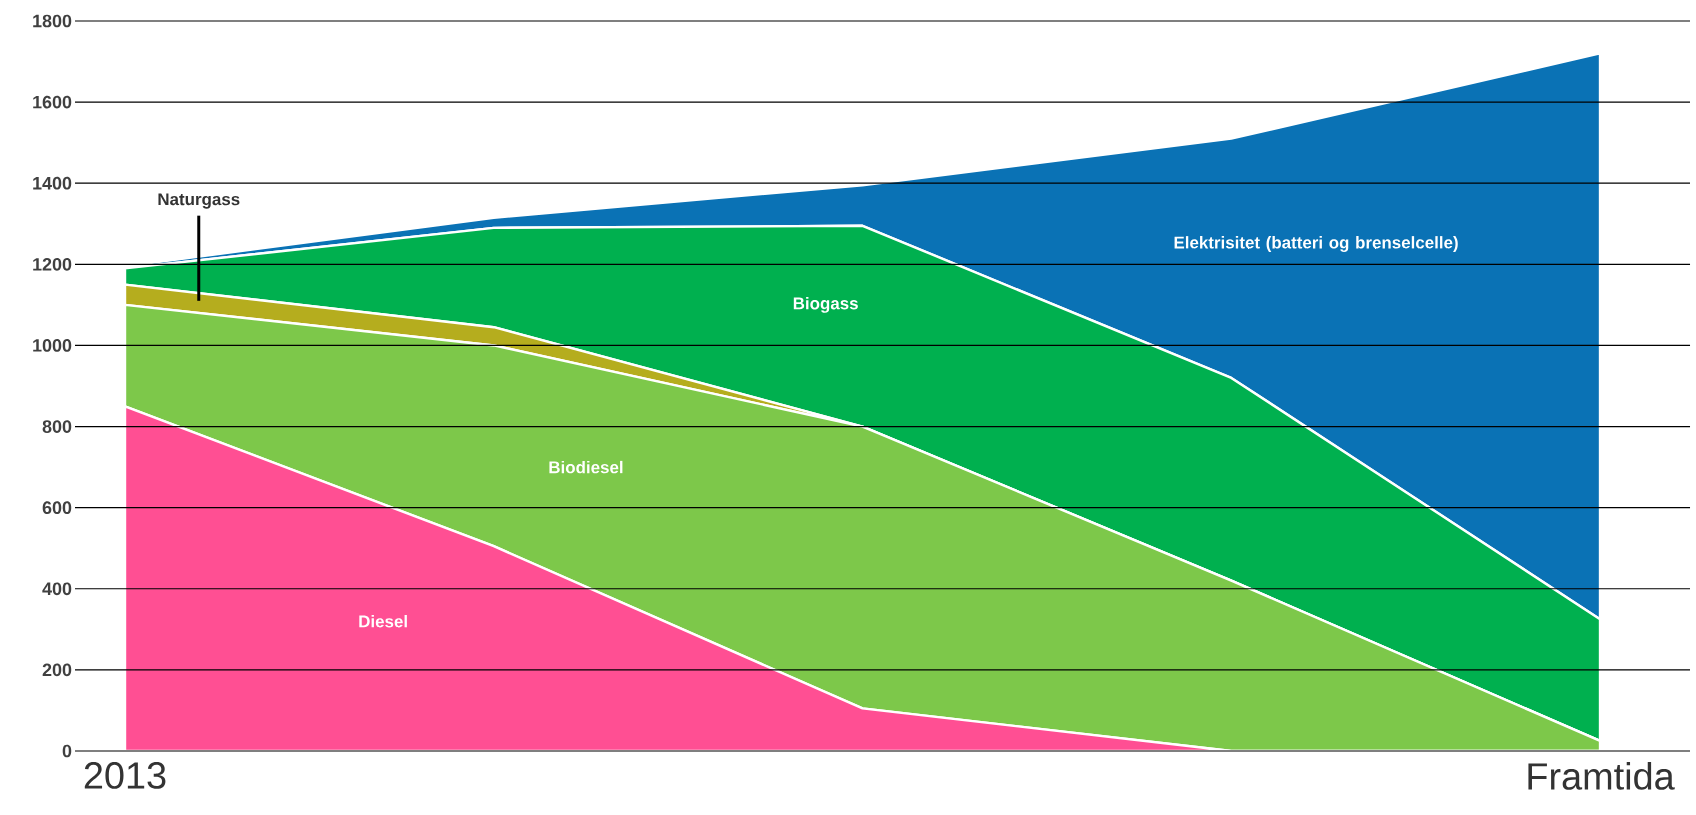 This screenshot has height=815, width=1696. Describe the element at coordinates (52, 264) in the screenshot. I see `y-tick-label: 1200` at that location.